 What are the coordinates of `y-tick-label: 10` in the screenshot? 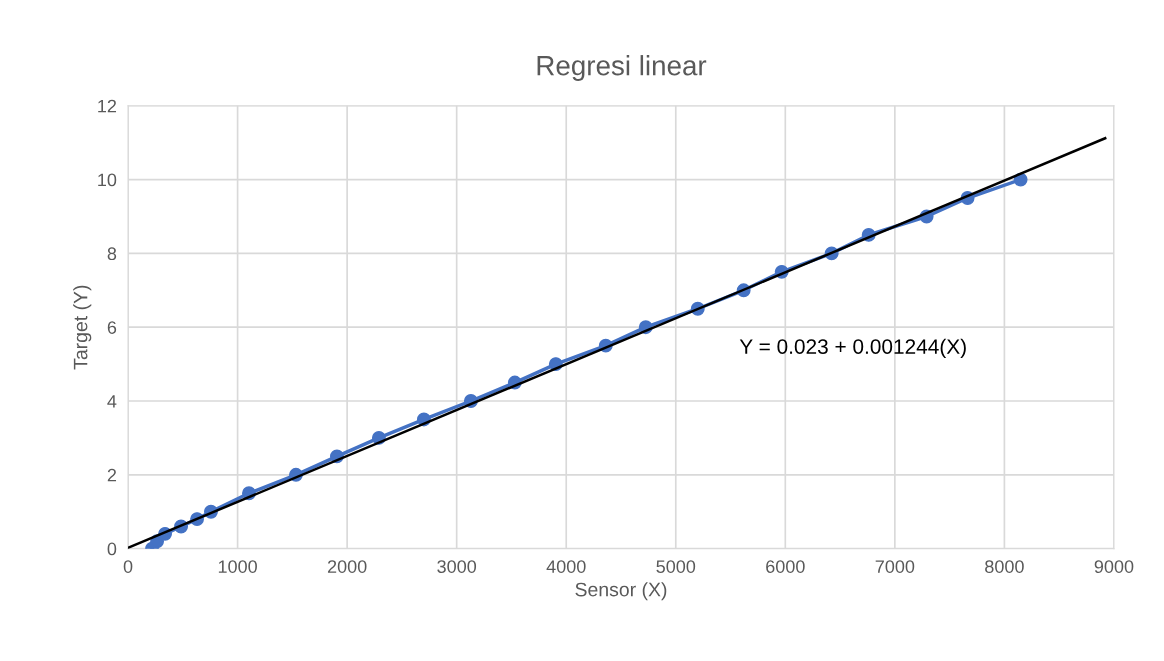 It's located at (107, 180).